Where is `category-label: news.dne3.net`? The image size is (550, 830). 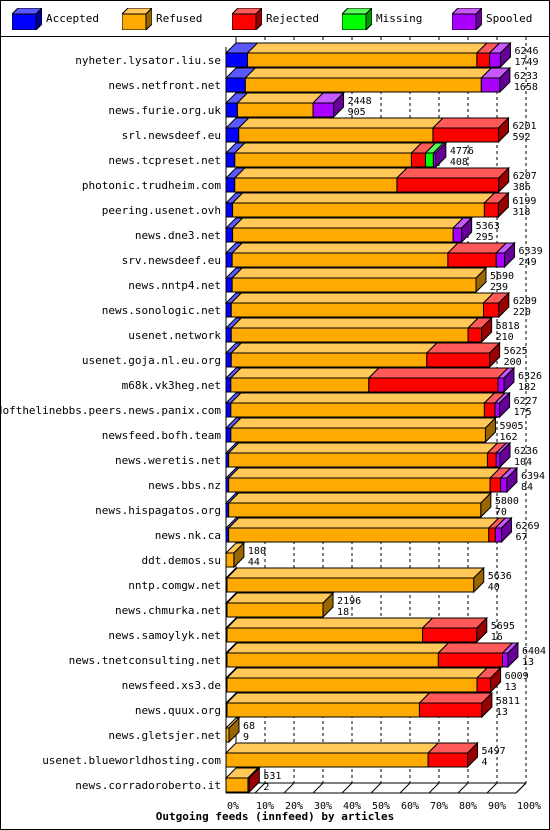
category-label: news.dne3.net is located at coordinates (178, 235).